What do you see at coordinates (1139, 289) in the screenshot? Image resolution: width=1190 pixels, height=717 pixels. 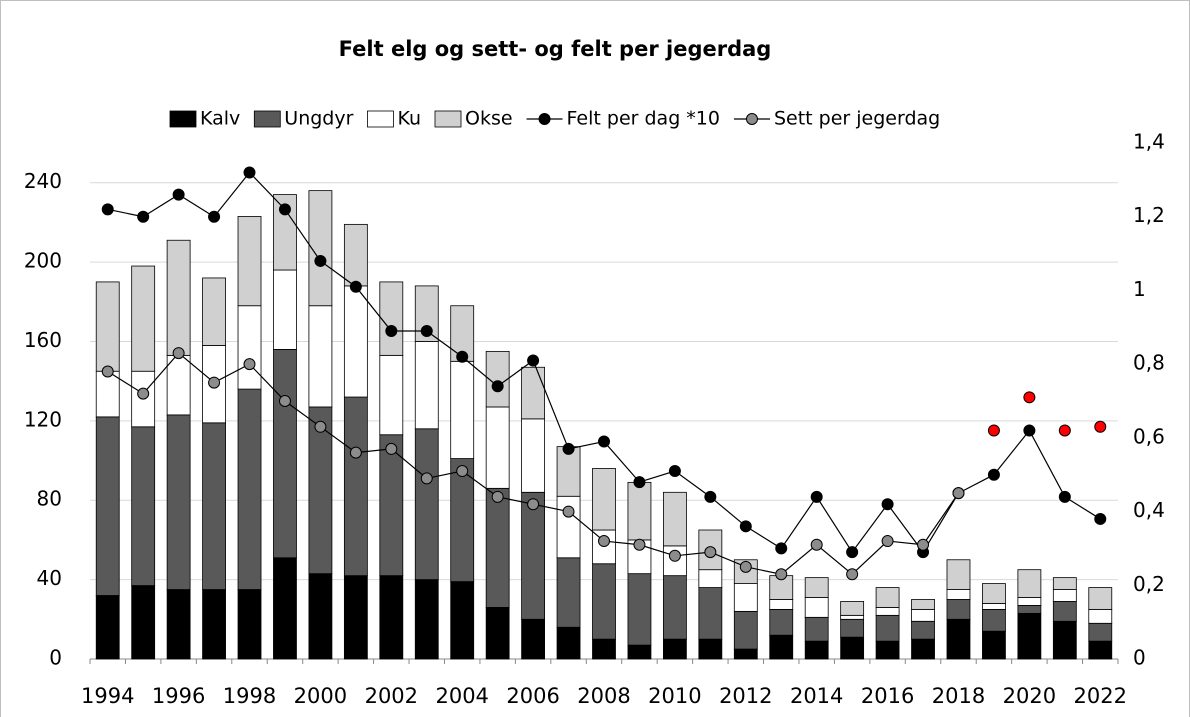 I see `y2-tick-label: 1` at bounding box center [1139, 289].